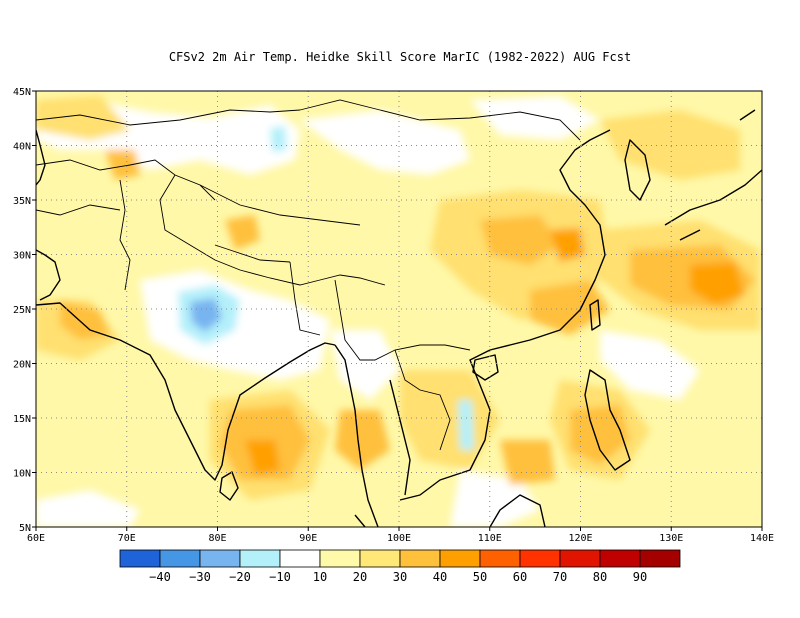 Image resolution: width=800 pixels, height=618 pixels. What do you see at coordinates (242, 232) in the screenshot?
I see `orange-patch-nepal` at bounding box center [242, 232].